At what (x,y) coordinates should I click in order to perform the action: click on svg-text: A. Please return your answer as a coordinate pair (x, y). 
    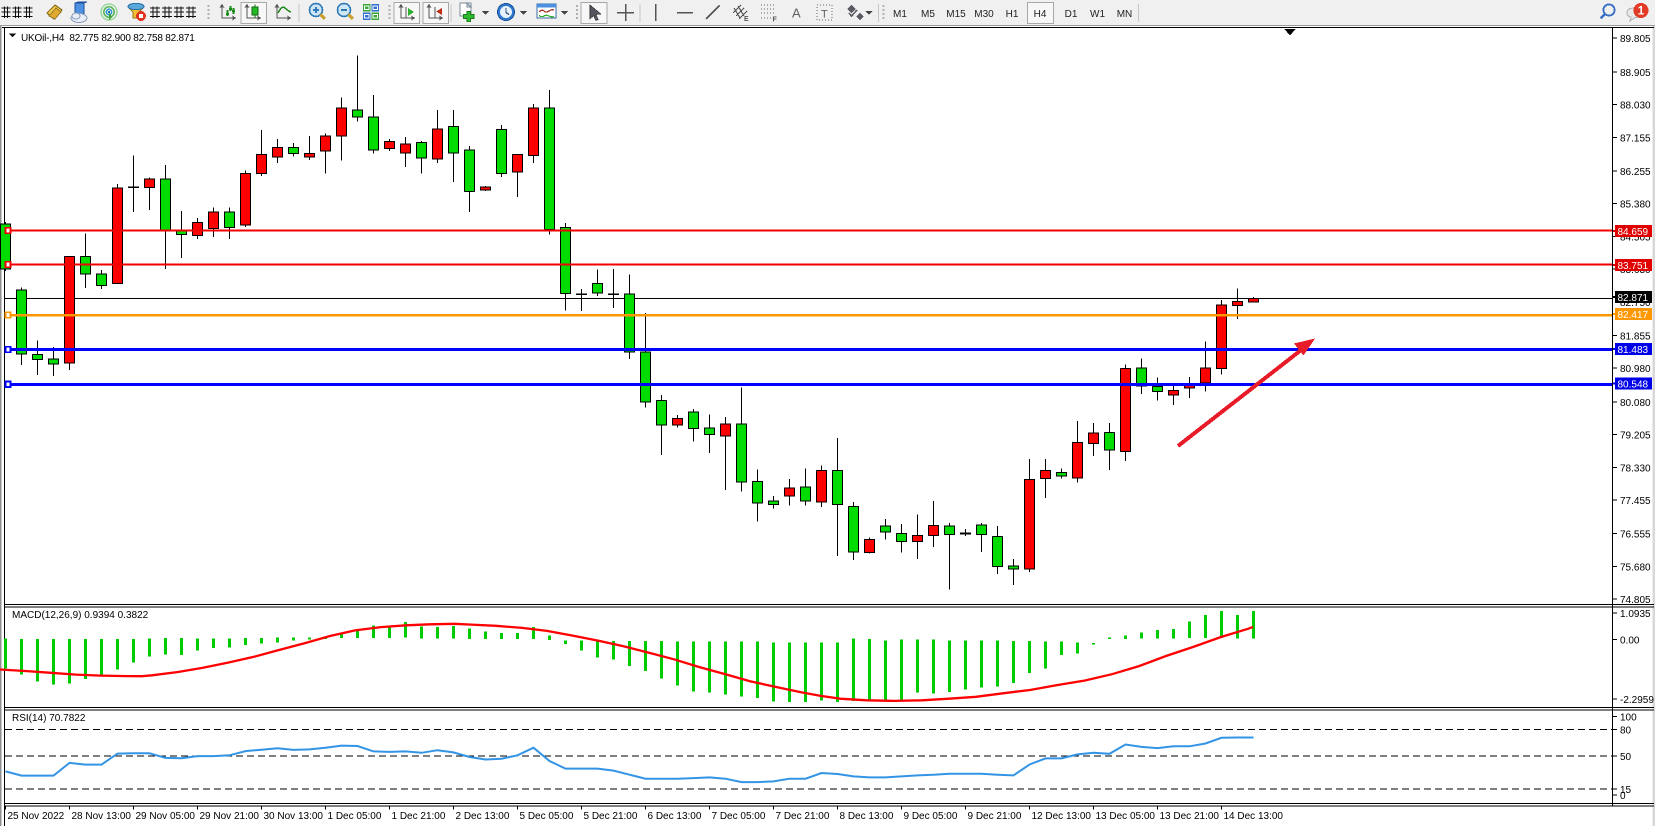
    Looking at the image, I should click on (796, 13).